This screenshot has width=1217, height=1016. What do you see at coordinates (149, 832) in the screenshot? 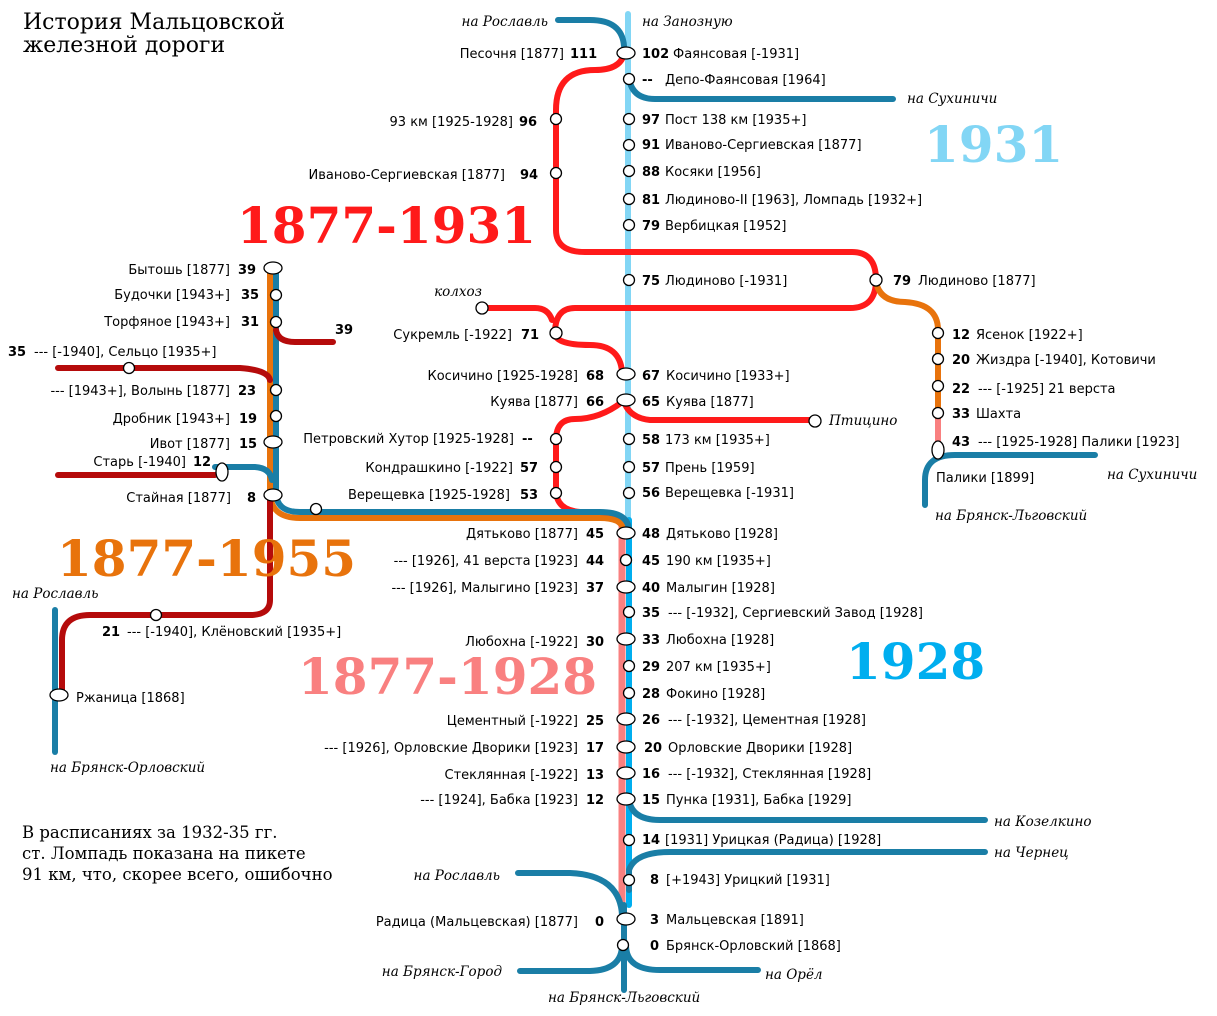
I see `note-line1: В расписаниях за 1932-35 гг.` at bounding box center [149, 832].